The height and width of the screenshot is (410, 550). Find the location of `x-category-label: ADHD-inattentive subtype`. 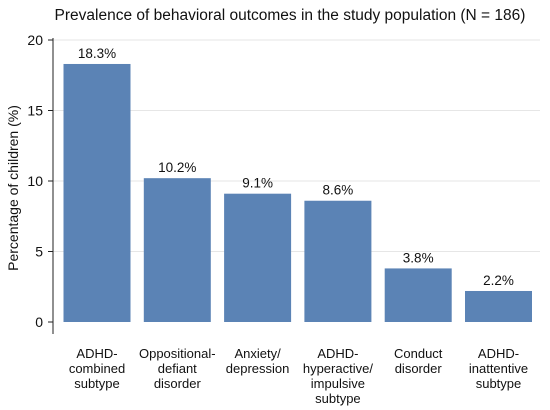

x-category-label: ADHD-inattentive subtype is located at coordinates (498, 368).